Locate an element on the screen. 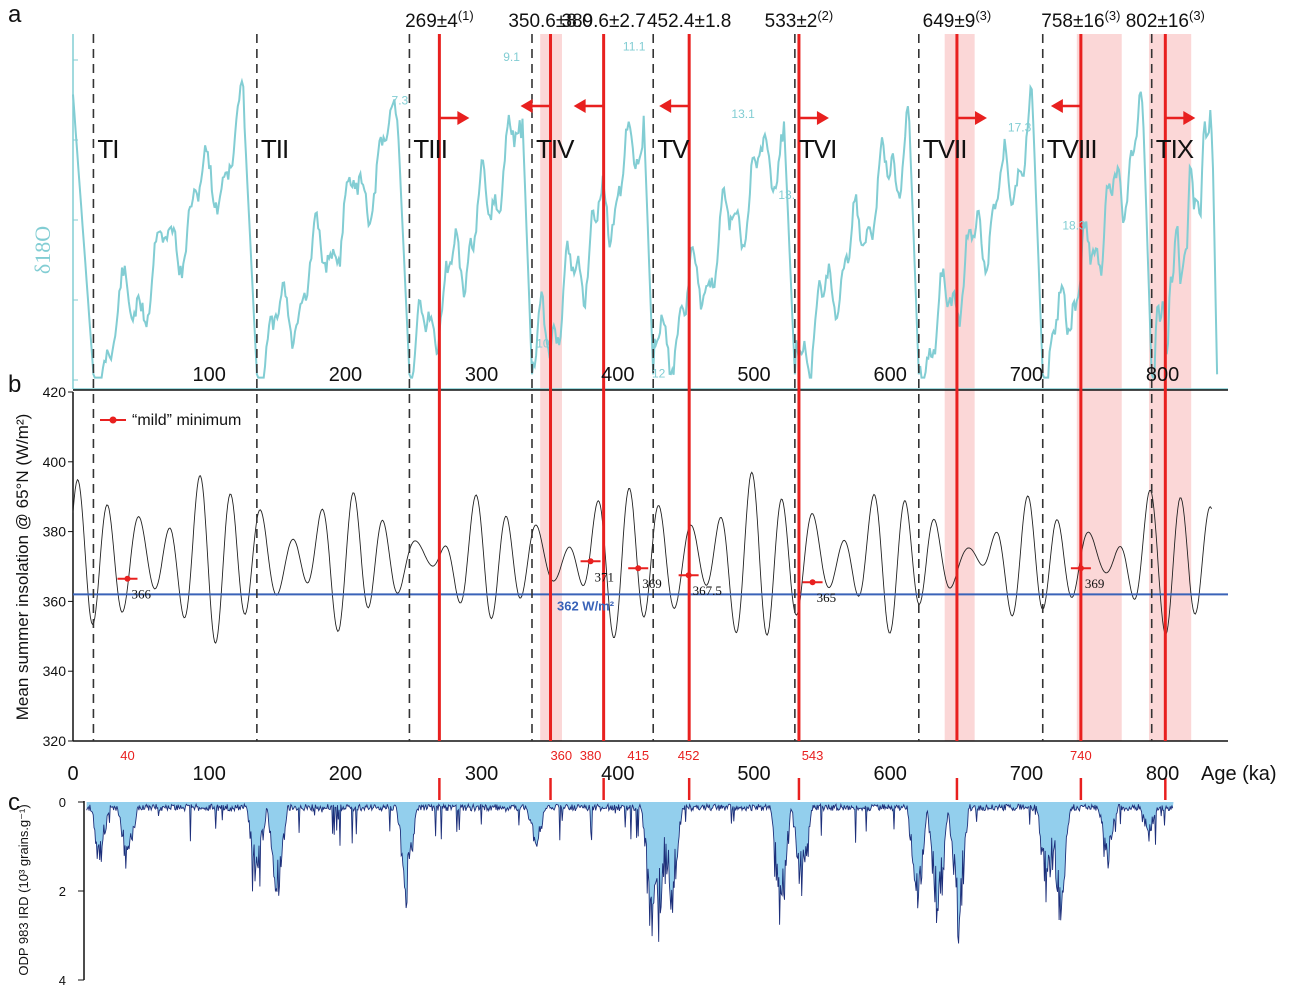 Image resolution: width=1291 pixels, height=988 pixels. panel-label-b: b is located at coordinates (14, 384).